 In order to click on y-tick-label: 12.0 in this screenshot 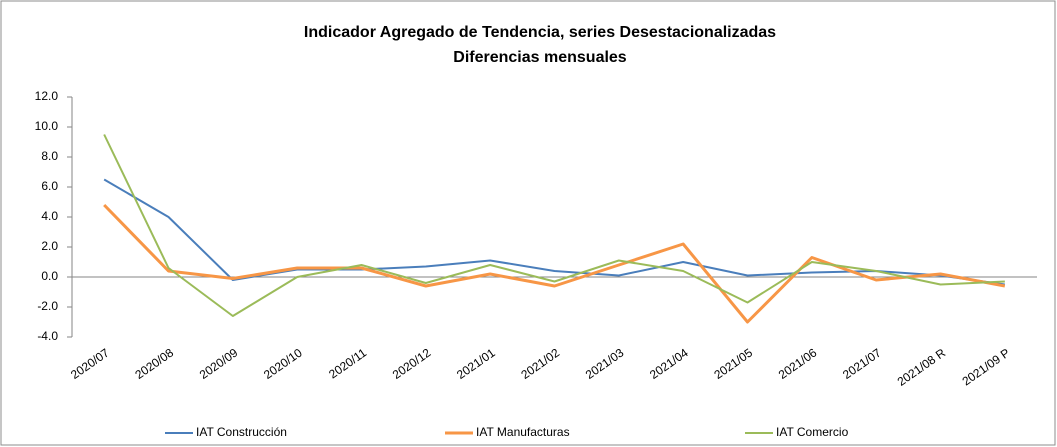, I will do `click(47, 96)`.